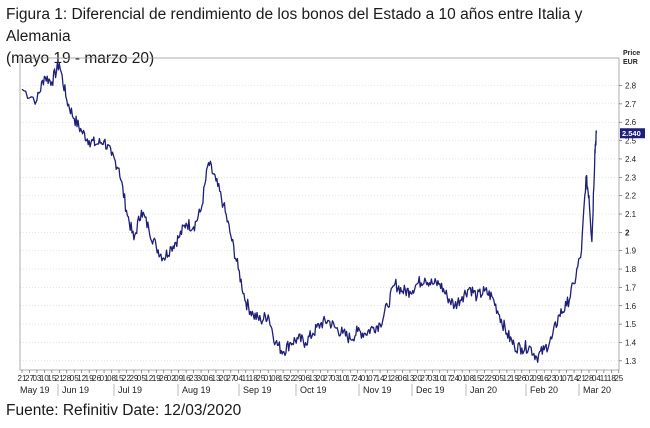  Describe the element at coordinates (257, 390) in the screenshot. I see `month-label: Sep 19` at that location.